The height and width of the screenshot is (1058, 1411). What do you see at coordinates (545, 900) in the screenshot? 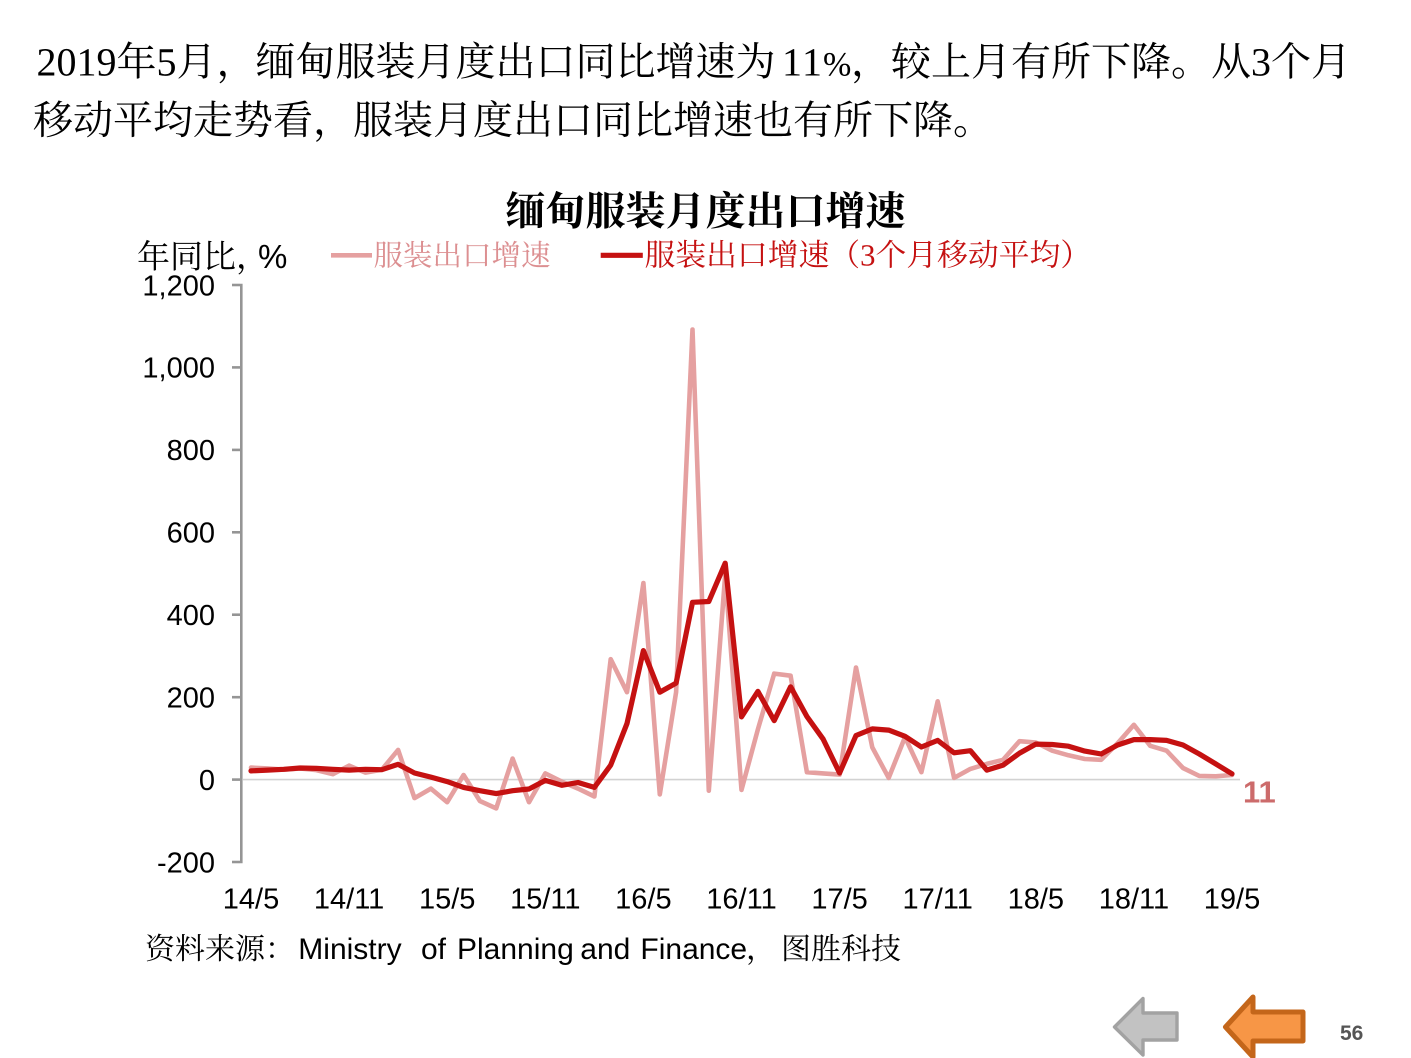
I see `svg-text: 15/11` at bounding box center [545, 900].